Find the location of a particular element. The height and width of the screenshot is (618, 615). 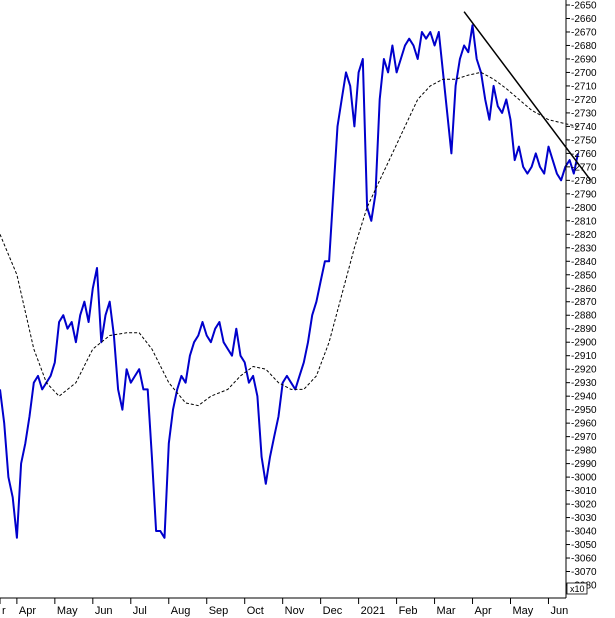

y-tick-label: -2750 is located at coordinates (584, 140).